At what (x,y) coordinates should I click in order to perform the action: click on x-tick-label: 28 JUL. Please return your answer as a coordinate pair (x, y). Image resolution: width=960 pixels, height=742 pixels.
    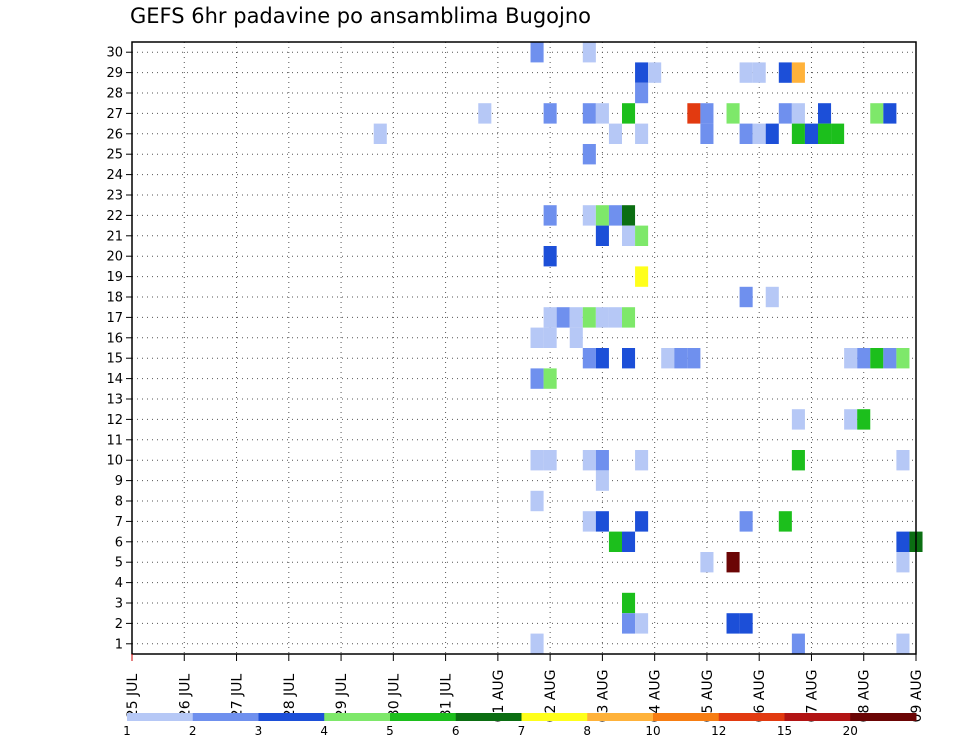
    Looking at the image, I should click on (290, 696).